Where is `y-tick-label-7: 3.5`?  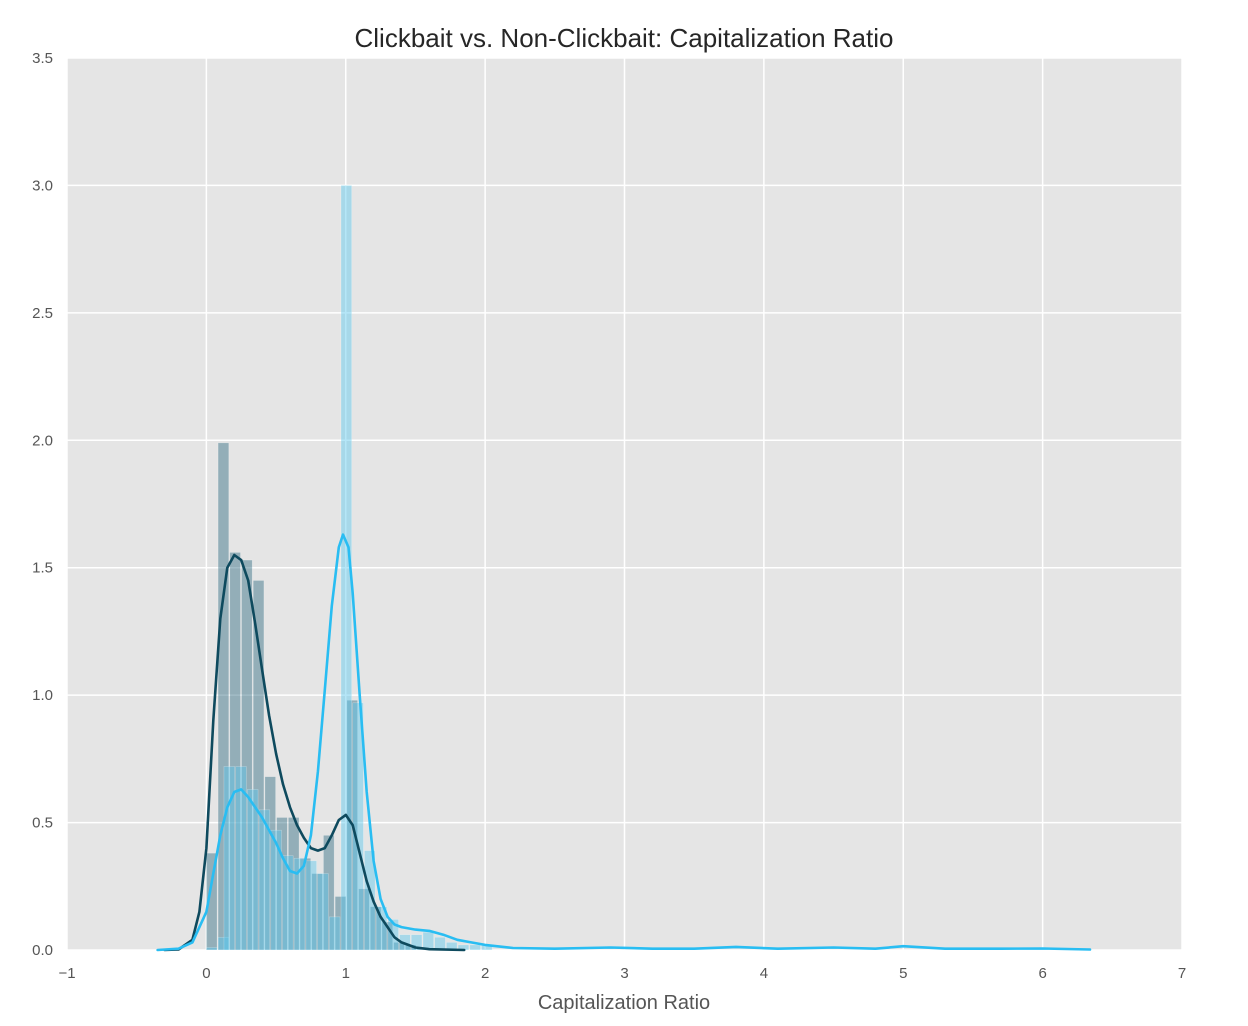 y-tick-label-7: 3.5 is located at coordinates (42, 58).